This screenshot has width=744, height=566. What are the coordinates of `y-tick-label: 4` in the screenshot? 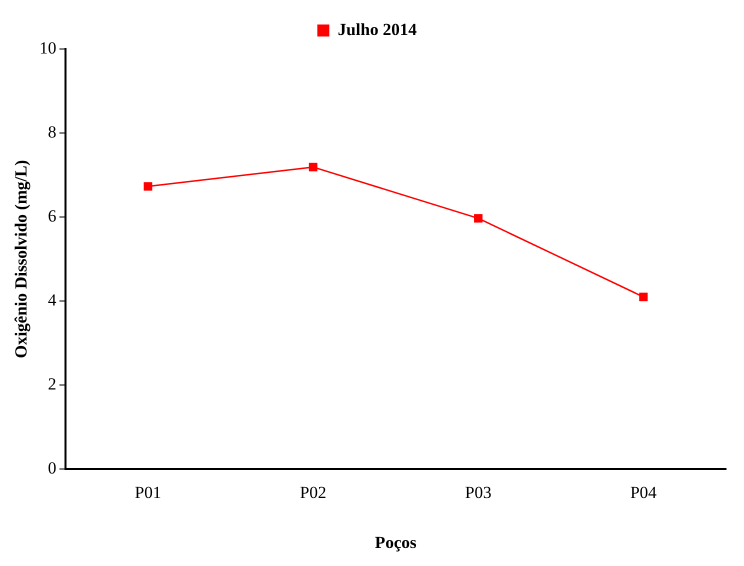 It's located at (52, 300).